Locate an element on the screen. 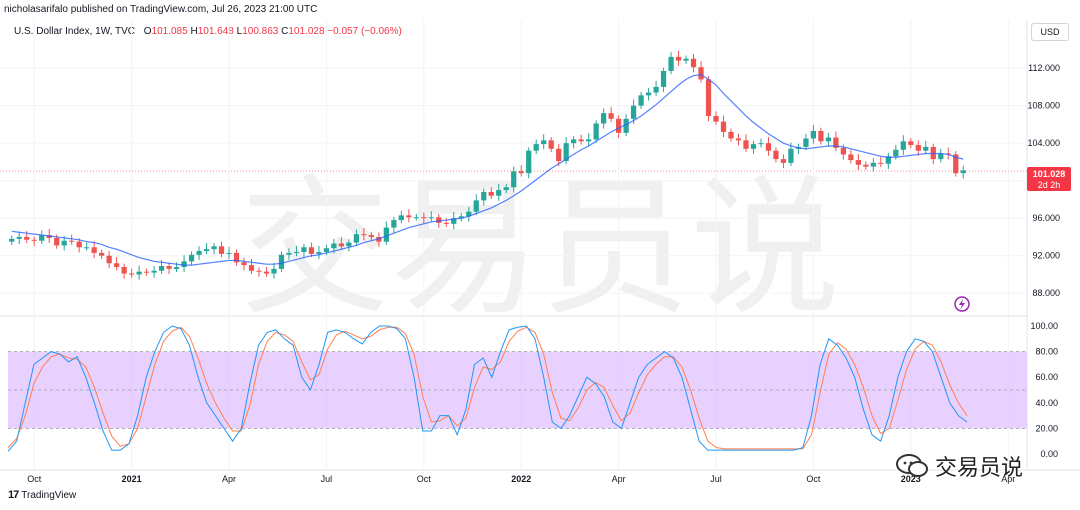 This screenshot has height=510, width=1080. stoch-tick-label: 20.00 is located at coordinates (1046, 428).